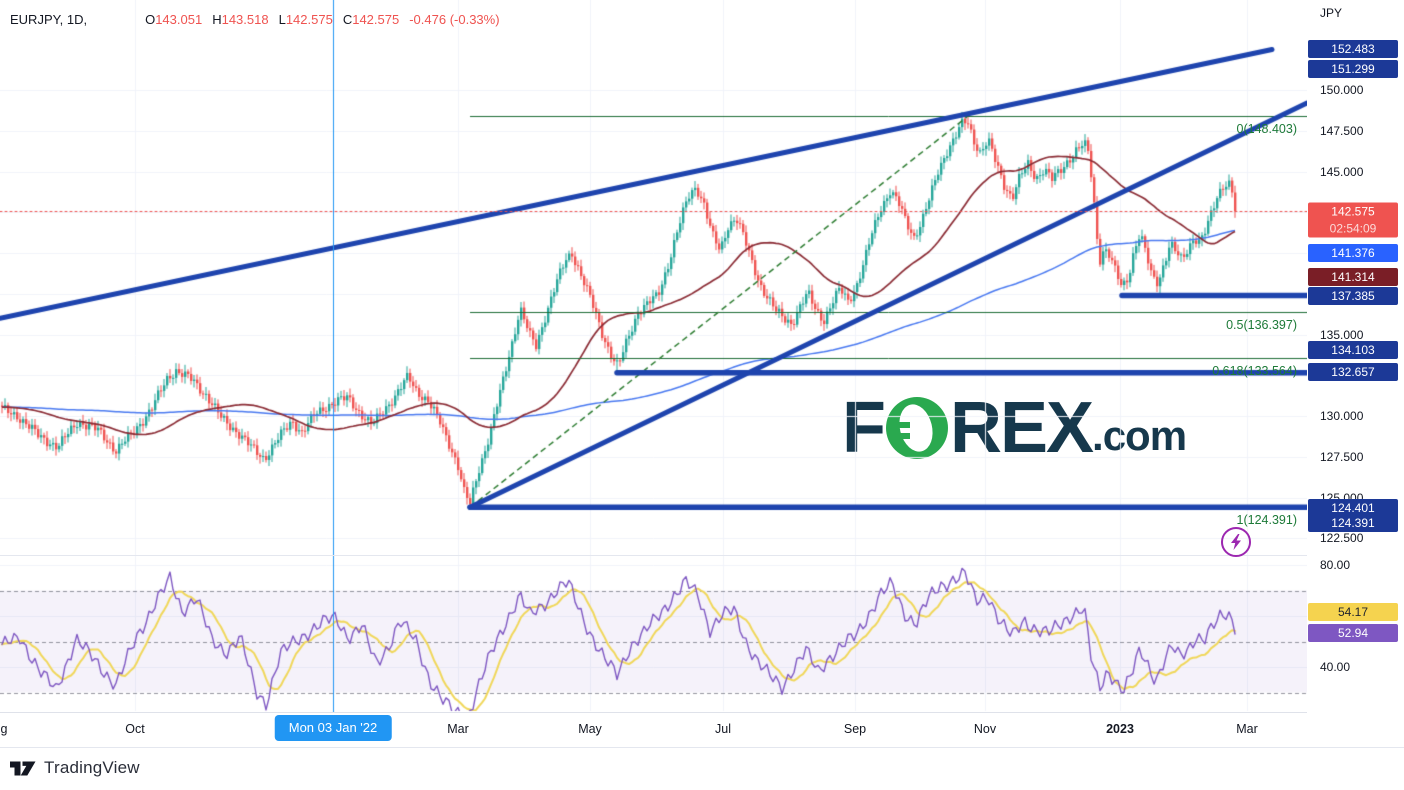  I want to click on ohlc-l: L142.575, so click(305, 19).